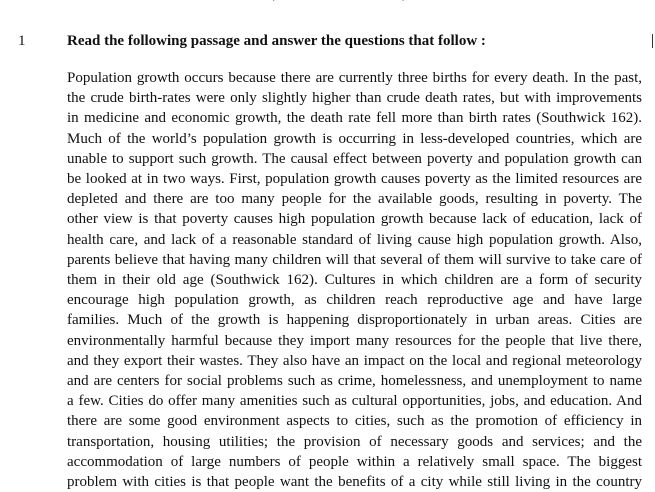 This screenshot has width=655, height=492. I want to click on cropped-header-fragment: ( · · · · · · · · · · · · ), so click(355, 2).